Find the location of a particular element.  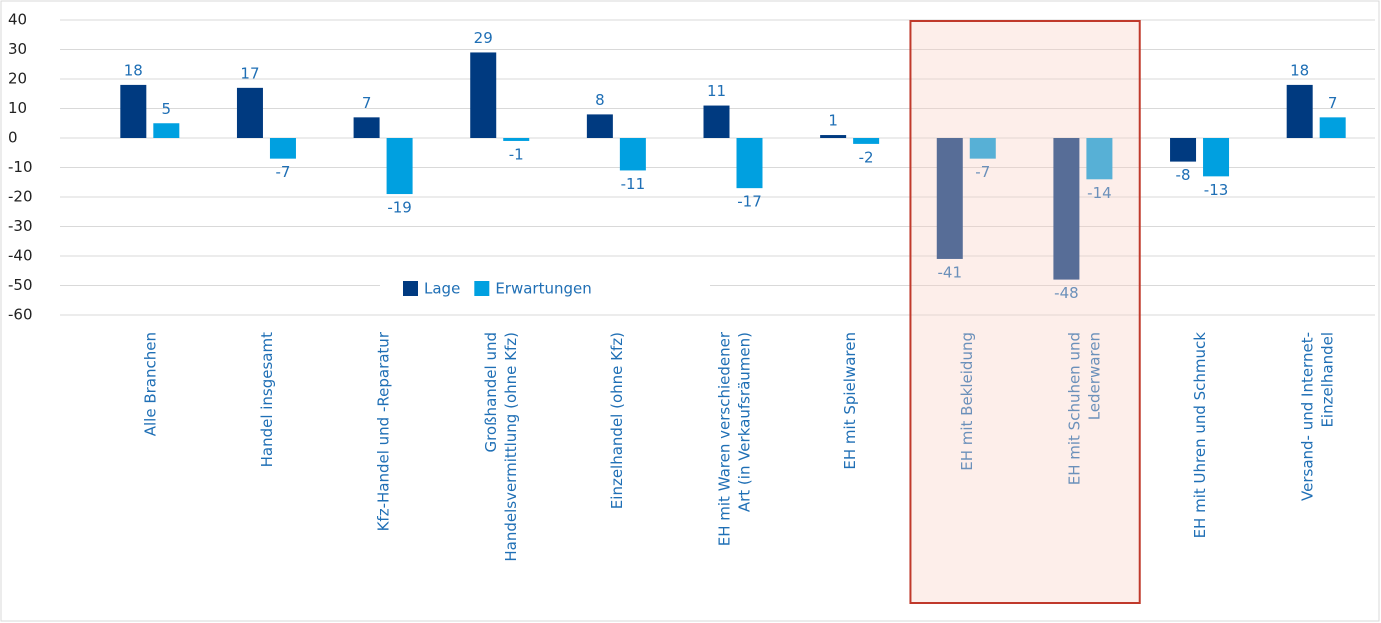

legend-bg is located at coordinates (545, 289).